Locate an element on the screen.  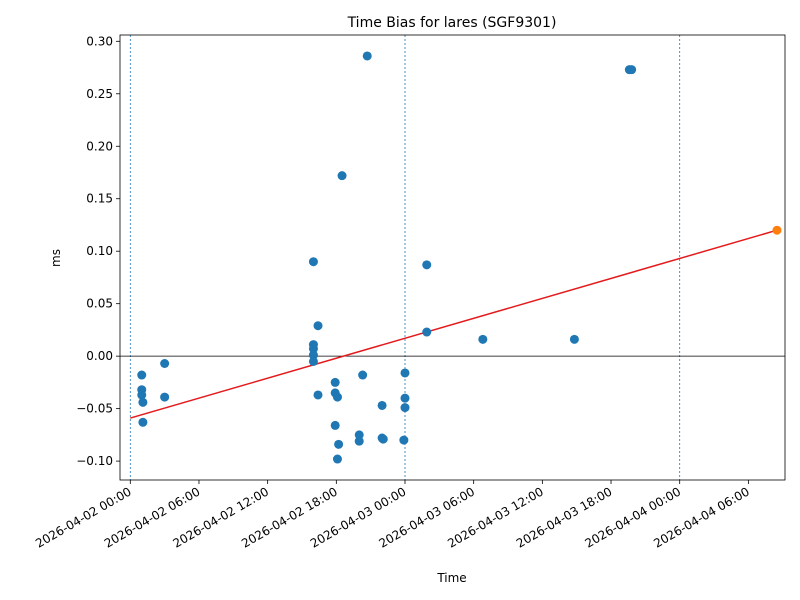
y-tick-label: 0.05 is located at coordinates (99, 304).